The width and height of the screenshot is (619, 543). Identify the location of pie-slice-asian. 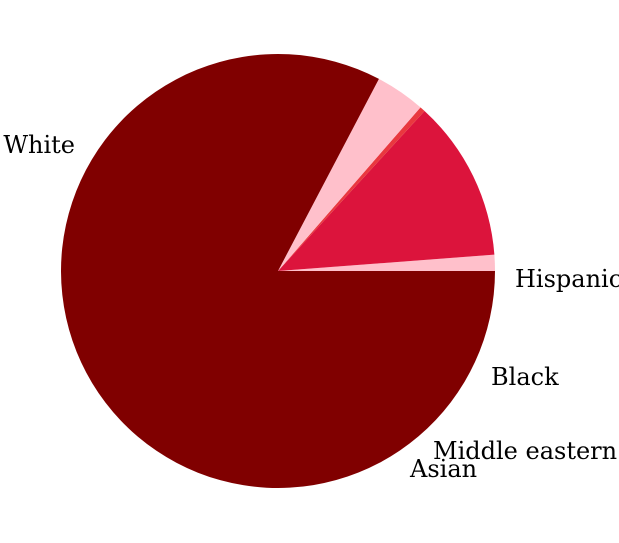
(349, 175).